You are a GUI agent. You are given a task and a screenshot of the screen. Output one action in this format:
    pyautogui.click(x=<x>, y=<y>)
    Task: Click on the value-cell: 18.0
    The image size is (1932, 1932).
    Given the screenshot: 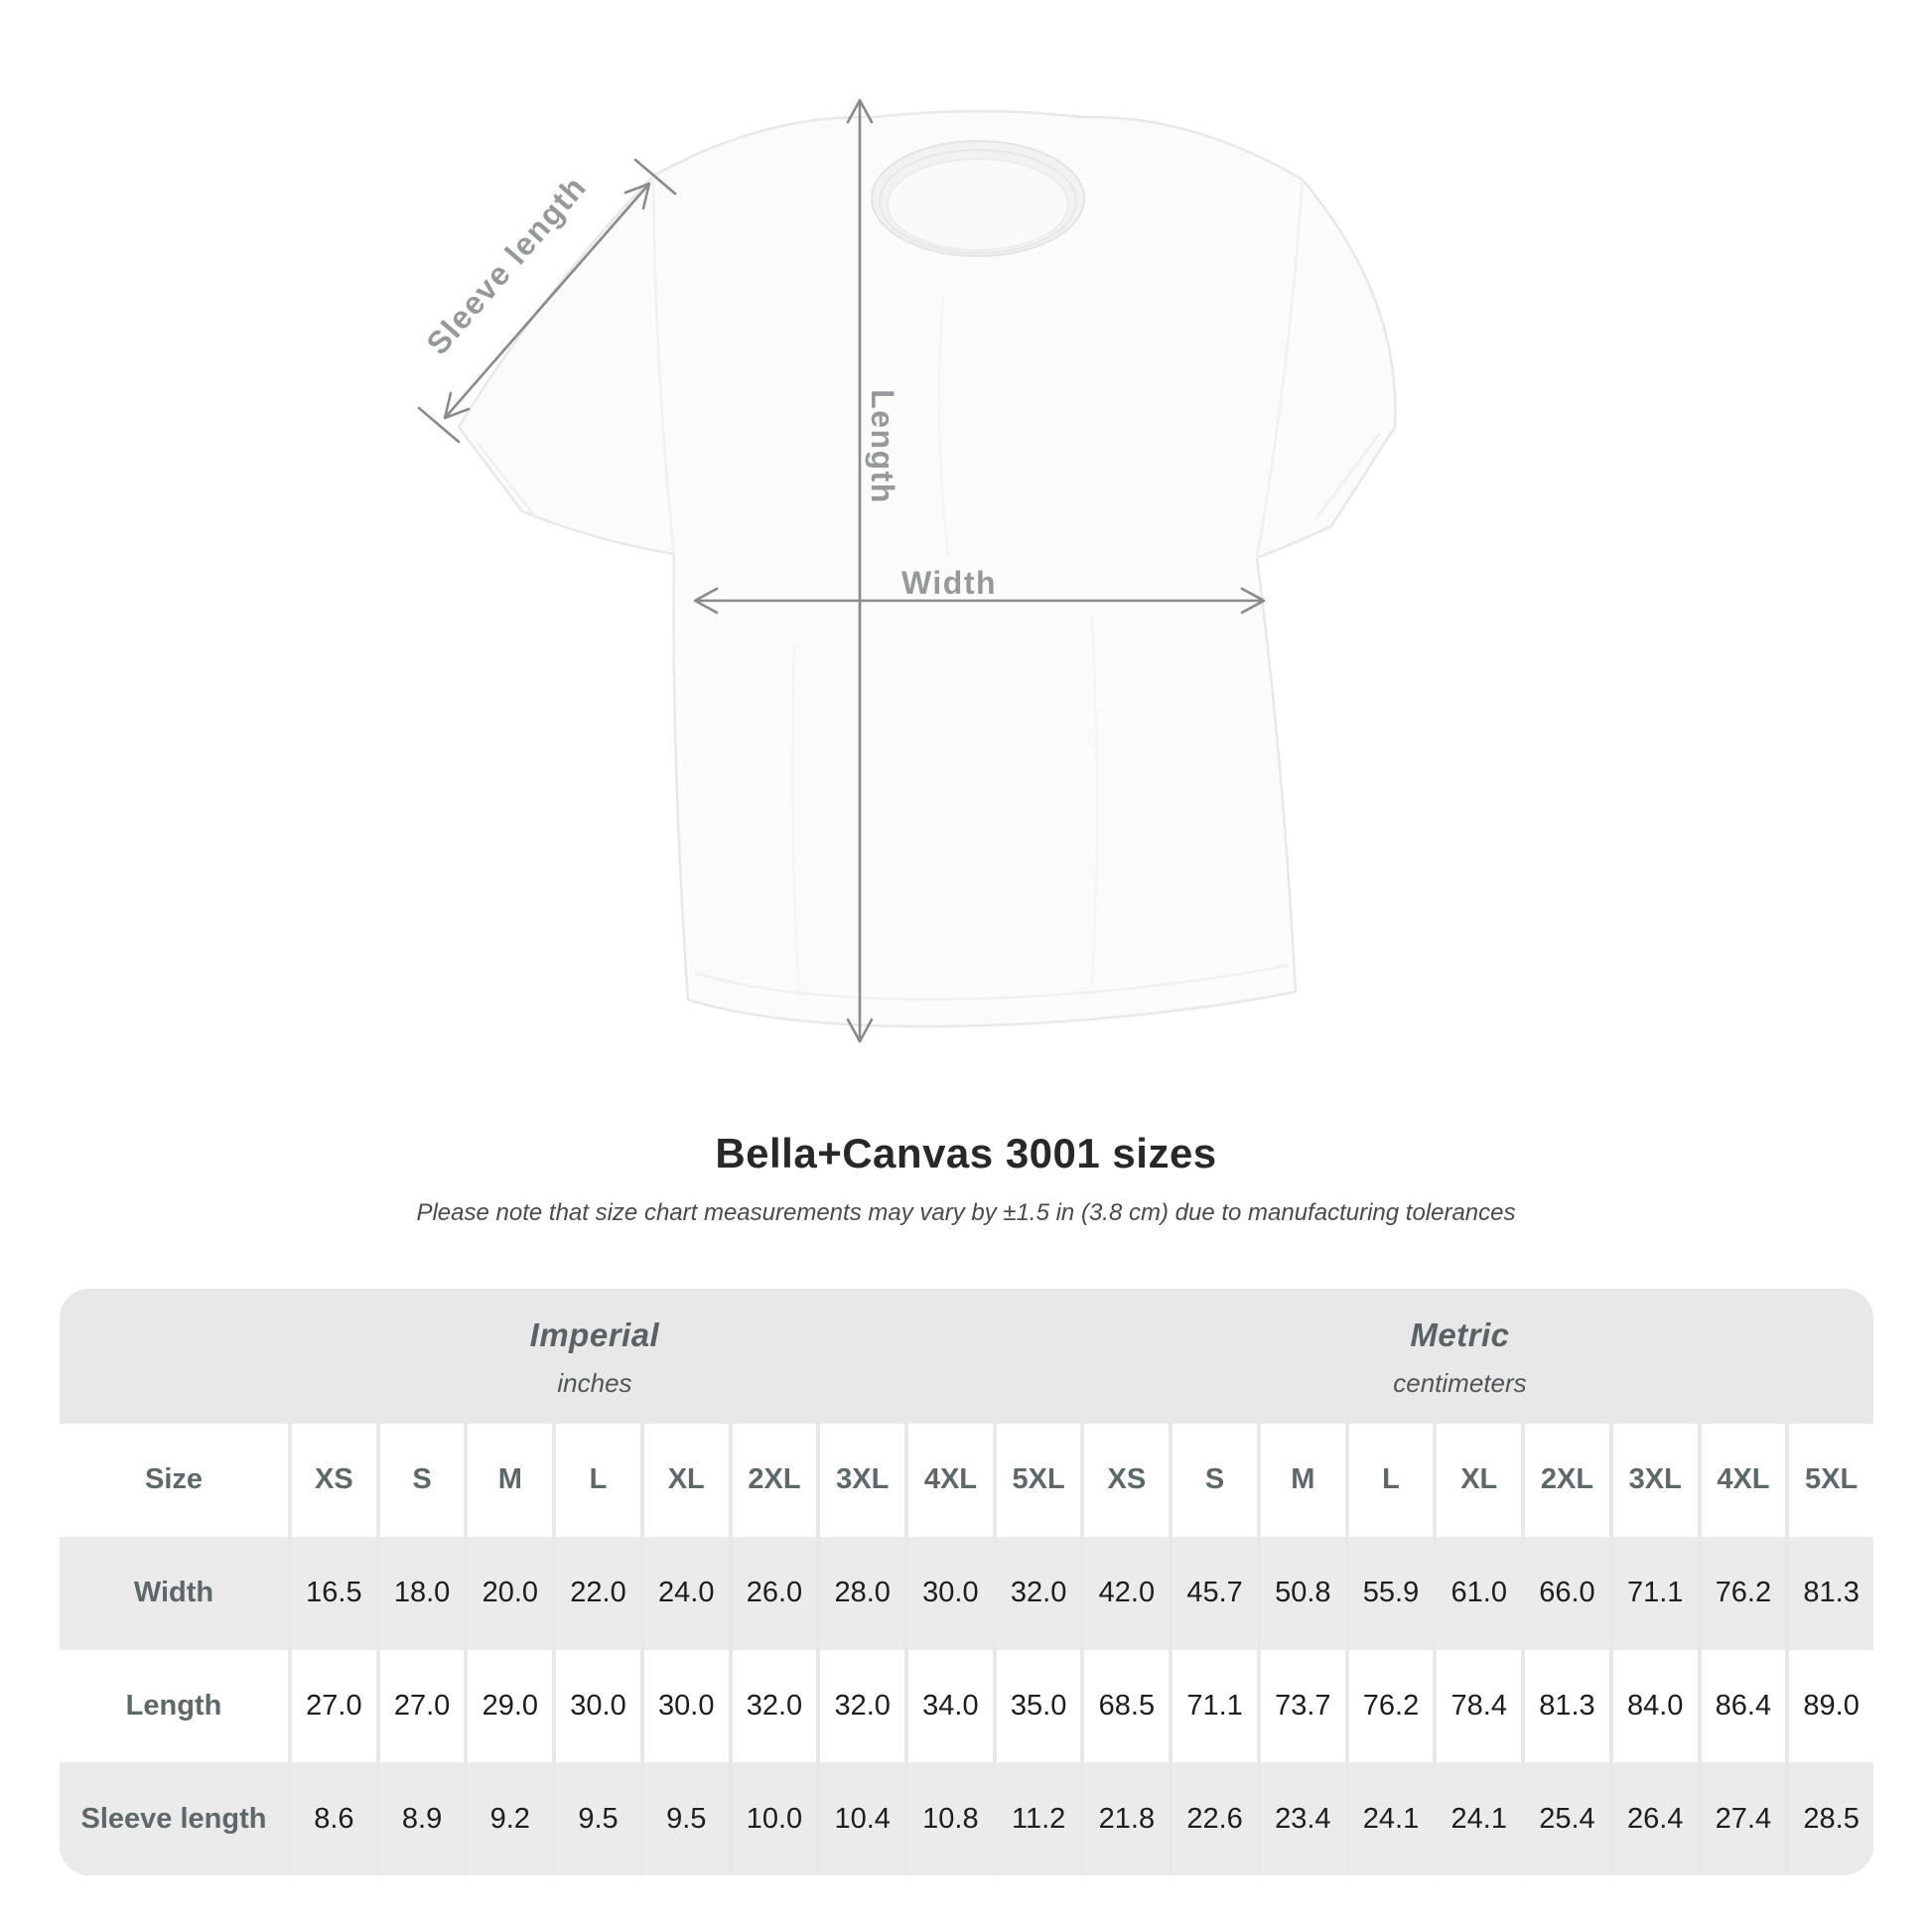 What is the action you would take?
    pyautogui.click(x=422, y=1593)
    